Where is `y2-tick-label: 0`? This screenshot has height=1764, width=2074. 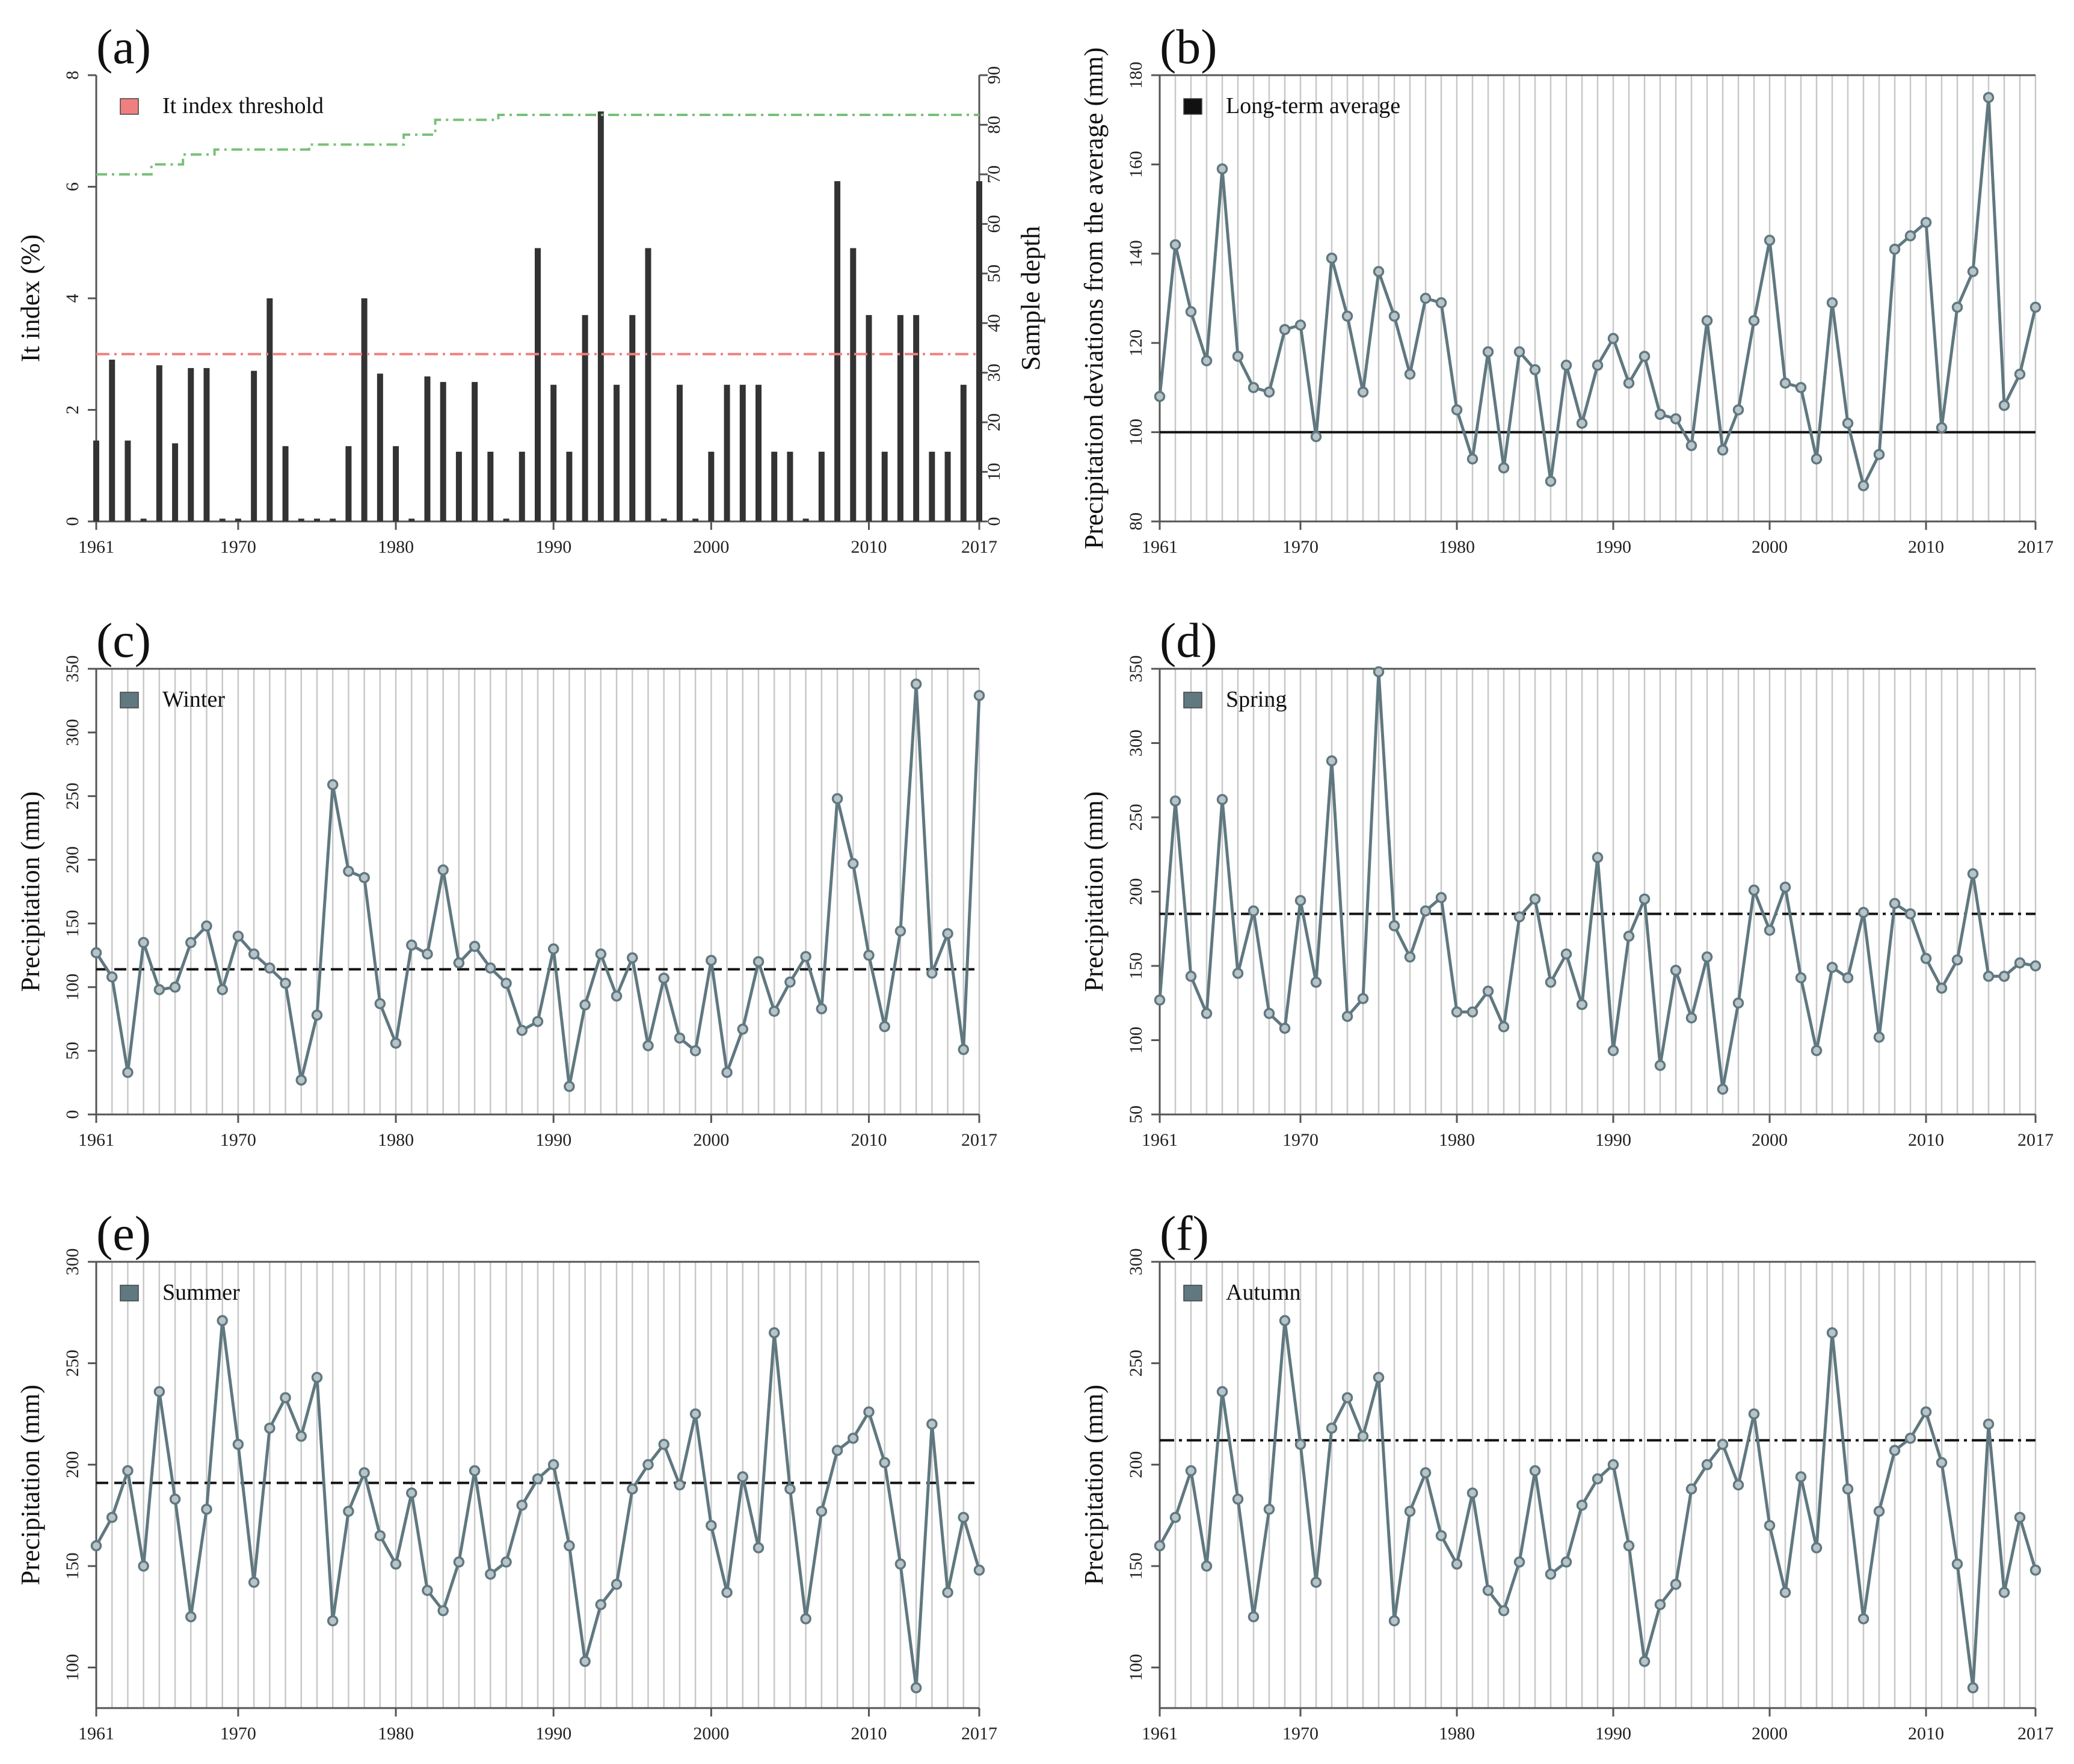
y2-tick-label: 0 is located at coordinates (994, 522).